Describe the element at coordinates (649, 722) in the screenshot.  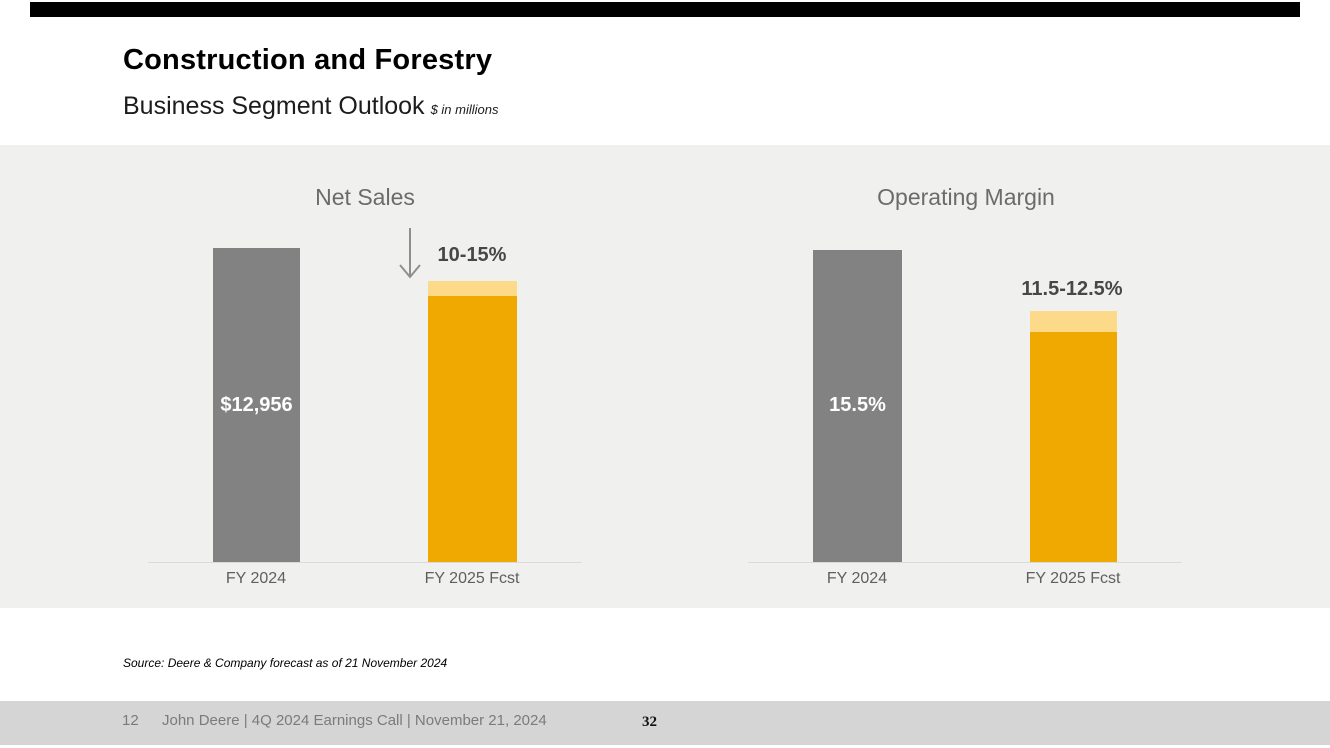
I see `footer-slide-number: 32` at that location.